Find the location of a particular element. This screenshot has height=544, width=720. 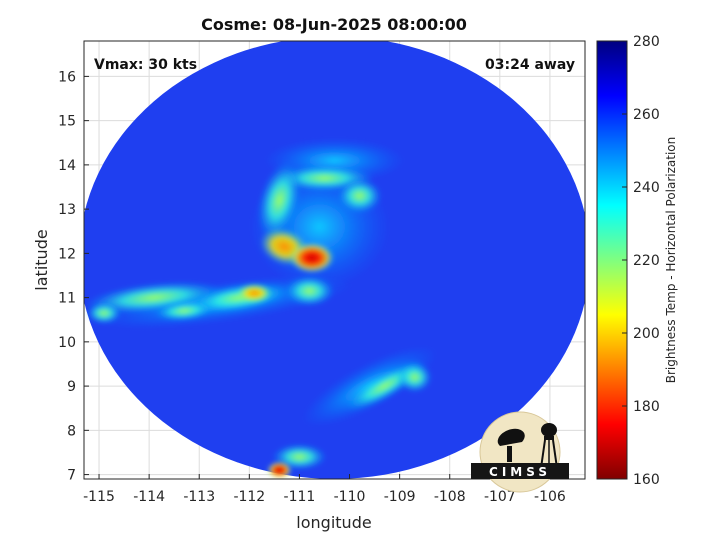

y-tick-label: 10 is located at coordinates (67, 343).